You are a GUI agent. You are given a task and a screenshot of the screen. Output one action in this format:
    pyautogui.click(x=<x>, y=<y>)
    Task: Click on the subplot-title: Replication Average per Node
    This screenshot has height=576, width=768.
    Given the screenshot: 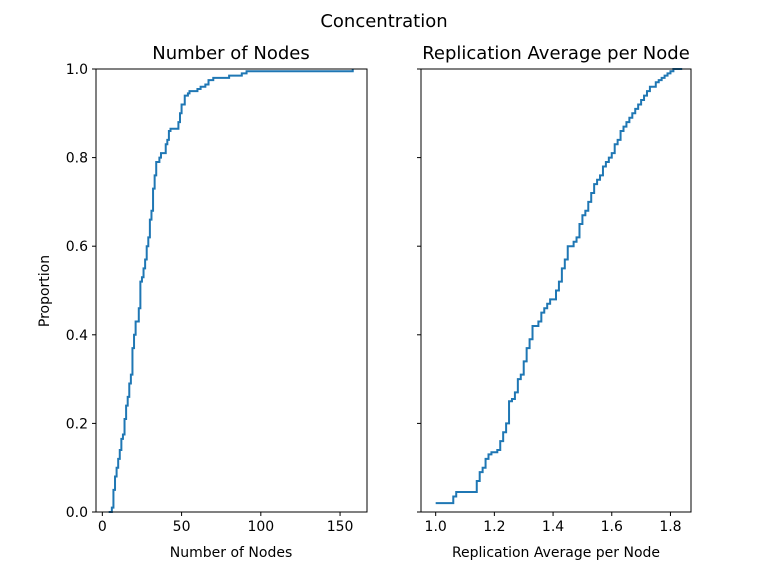 What is the action you would take?
    pyautogui.click(x=556, y=53)
    